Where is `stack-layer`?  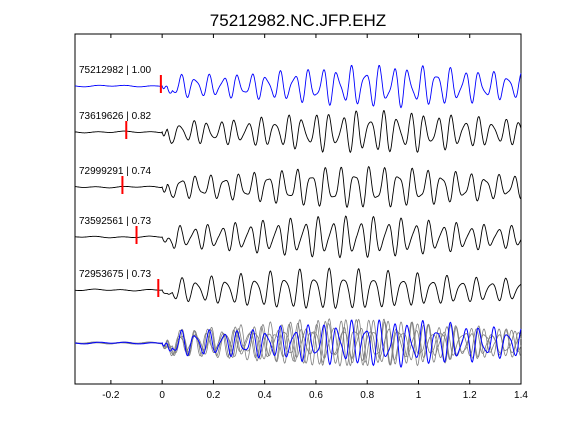 stack-layer is located at coordinates (298, 343).